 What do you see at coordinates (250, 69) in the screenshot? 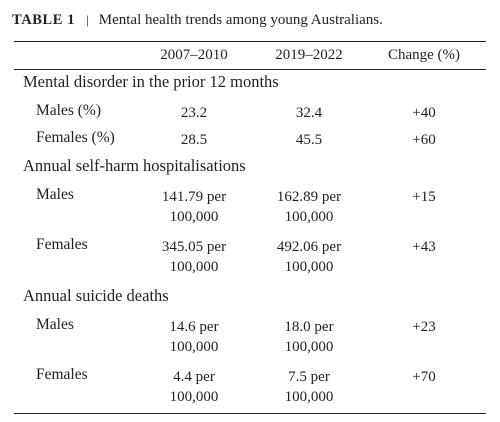
I see `header-rule` at bounding box center [250, 69].